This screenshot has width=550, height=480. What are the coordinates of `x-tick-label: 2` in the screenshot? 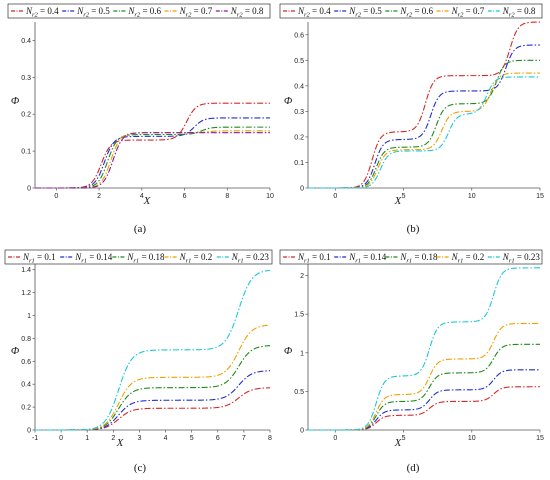 It's located at (99, 196).